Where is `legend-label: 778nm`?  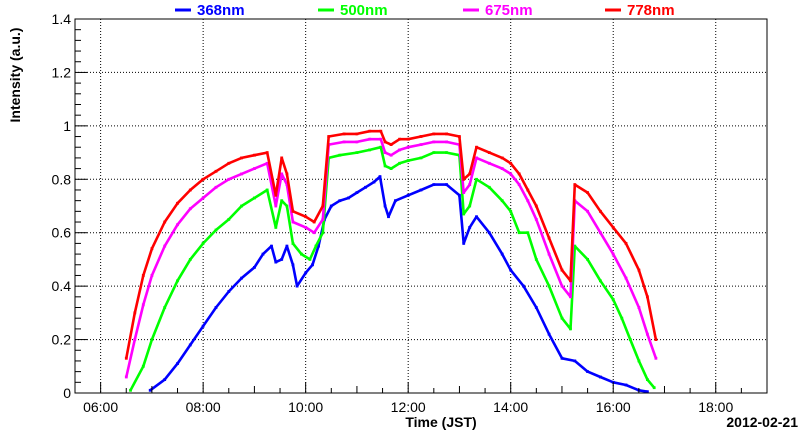
legend-label: 778nm is located at coordinates (651, 10).